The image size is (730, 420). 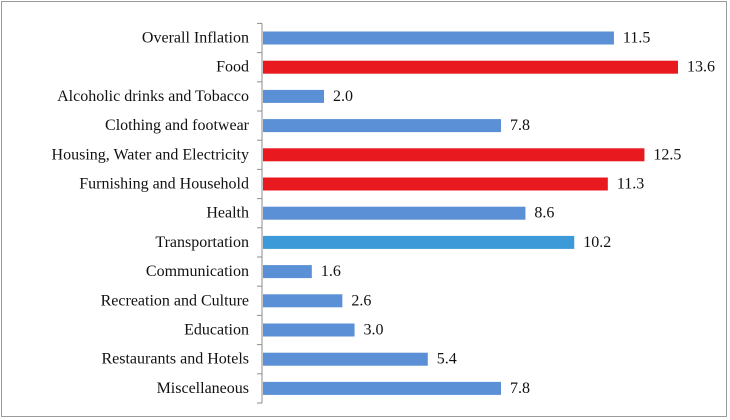 I want to click on category-label: Restaurants and Hotels, so click(x=175, y=359).